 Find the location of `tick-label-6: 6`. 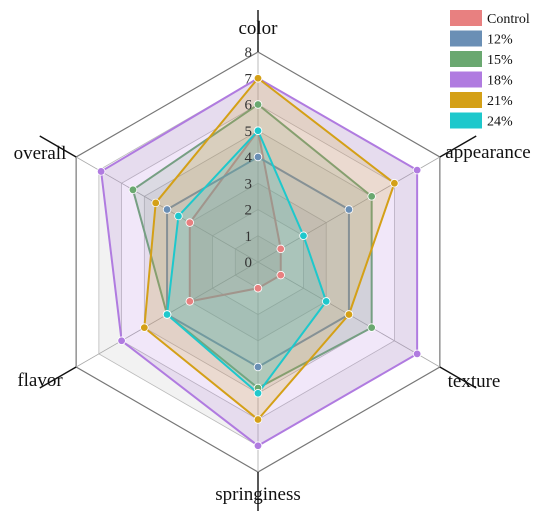

tick-label-6: 6 is located at coordinates (249, 106).